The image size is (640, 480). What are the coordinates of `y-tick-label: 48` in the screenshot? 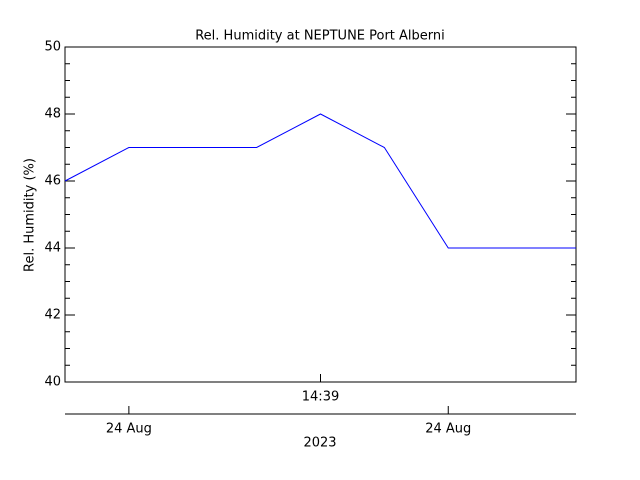 It's located at (52, 114).